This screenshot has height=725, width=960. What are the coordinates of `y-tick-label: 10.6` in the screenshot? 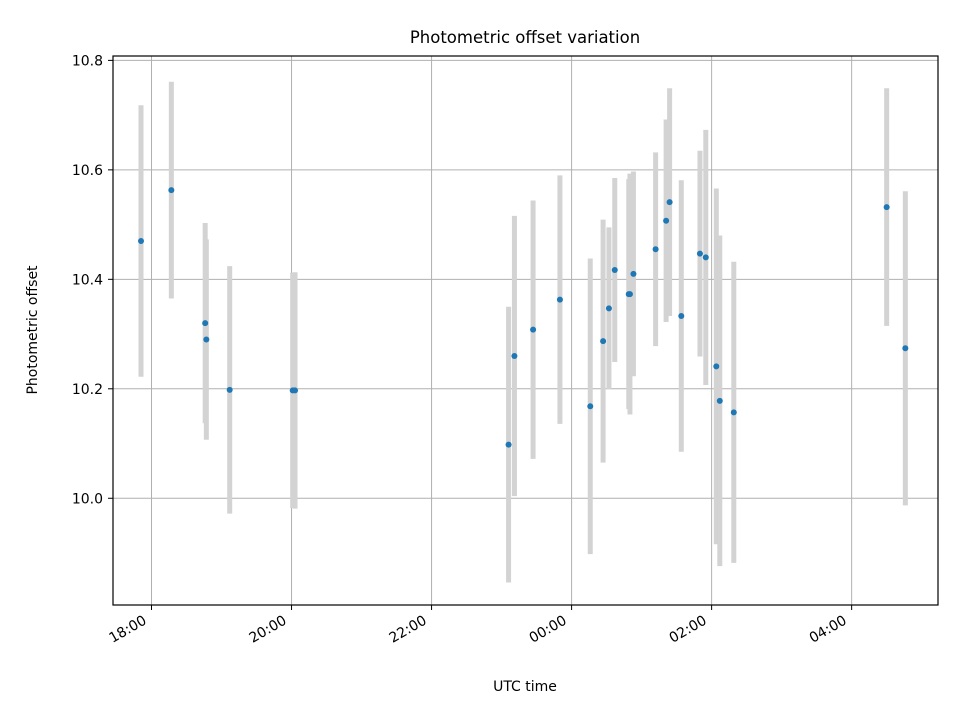 It's located at (87, 171).